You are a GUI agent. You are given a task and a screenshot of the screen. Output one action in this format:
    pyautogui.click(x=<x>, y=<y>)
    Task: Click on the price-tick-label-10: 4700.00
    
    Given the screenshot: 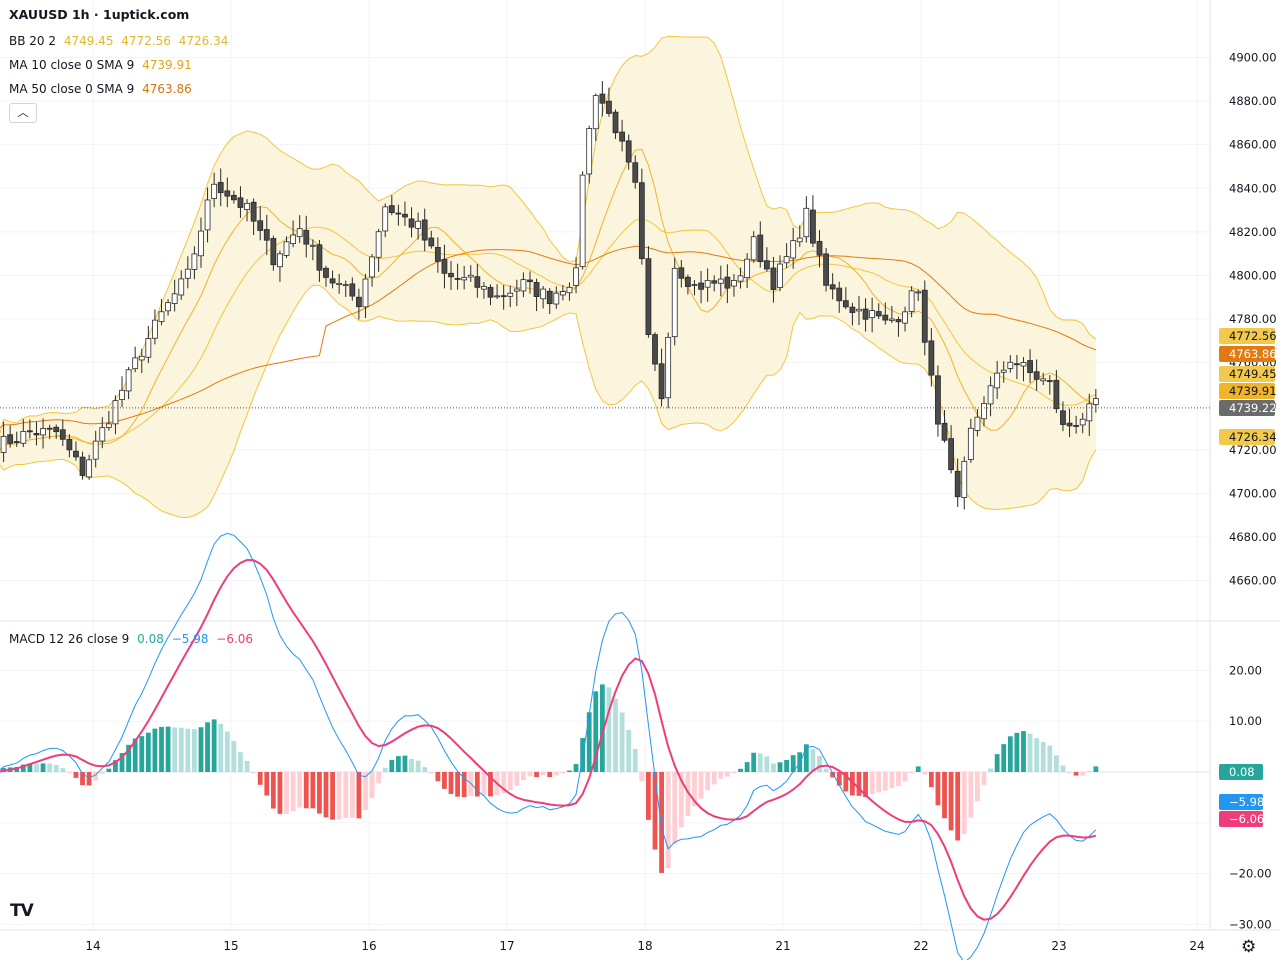 What is the action you would take?
    pyautogui.click(x=1253, y=493)
    